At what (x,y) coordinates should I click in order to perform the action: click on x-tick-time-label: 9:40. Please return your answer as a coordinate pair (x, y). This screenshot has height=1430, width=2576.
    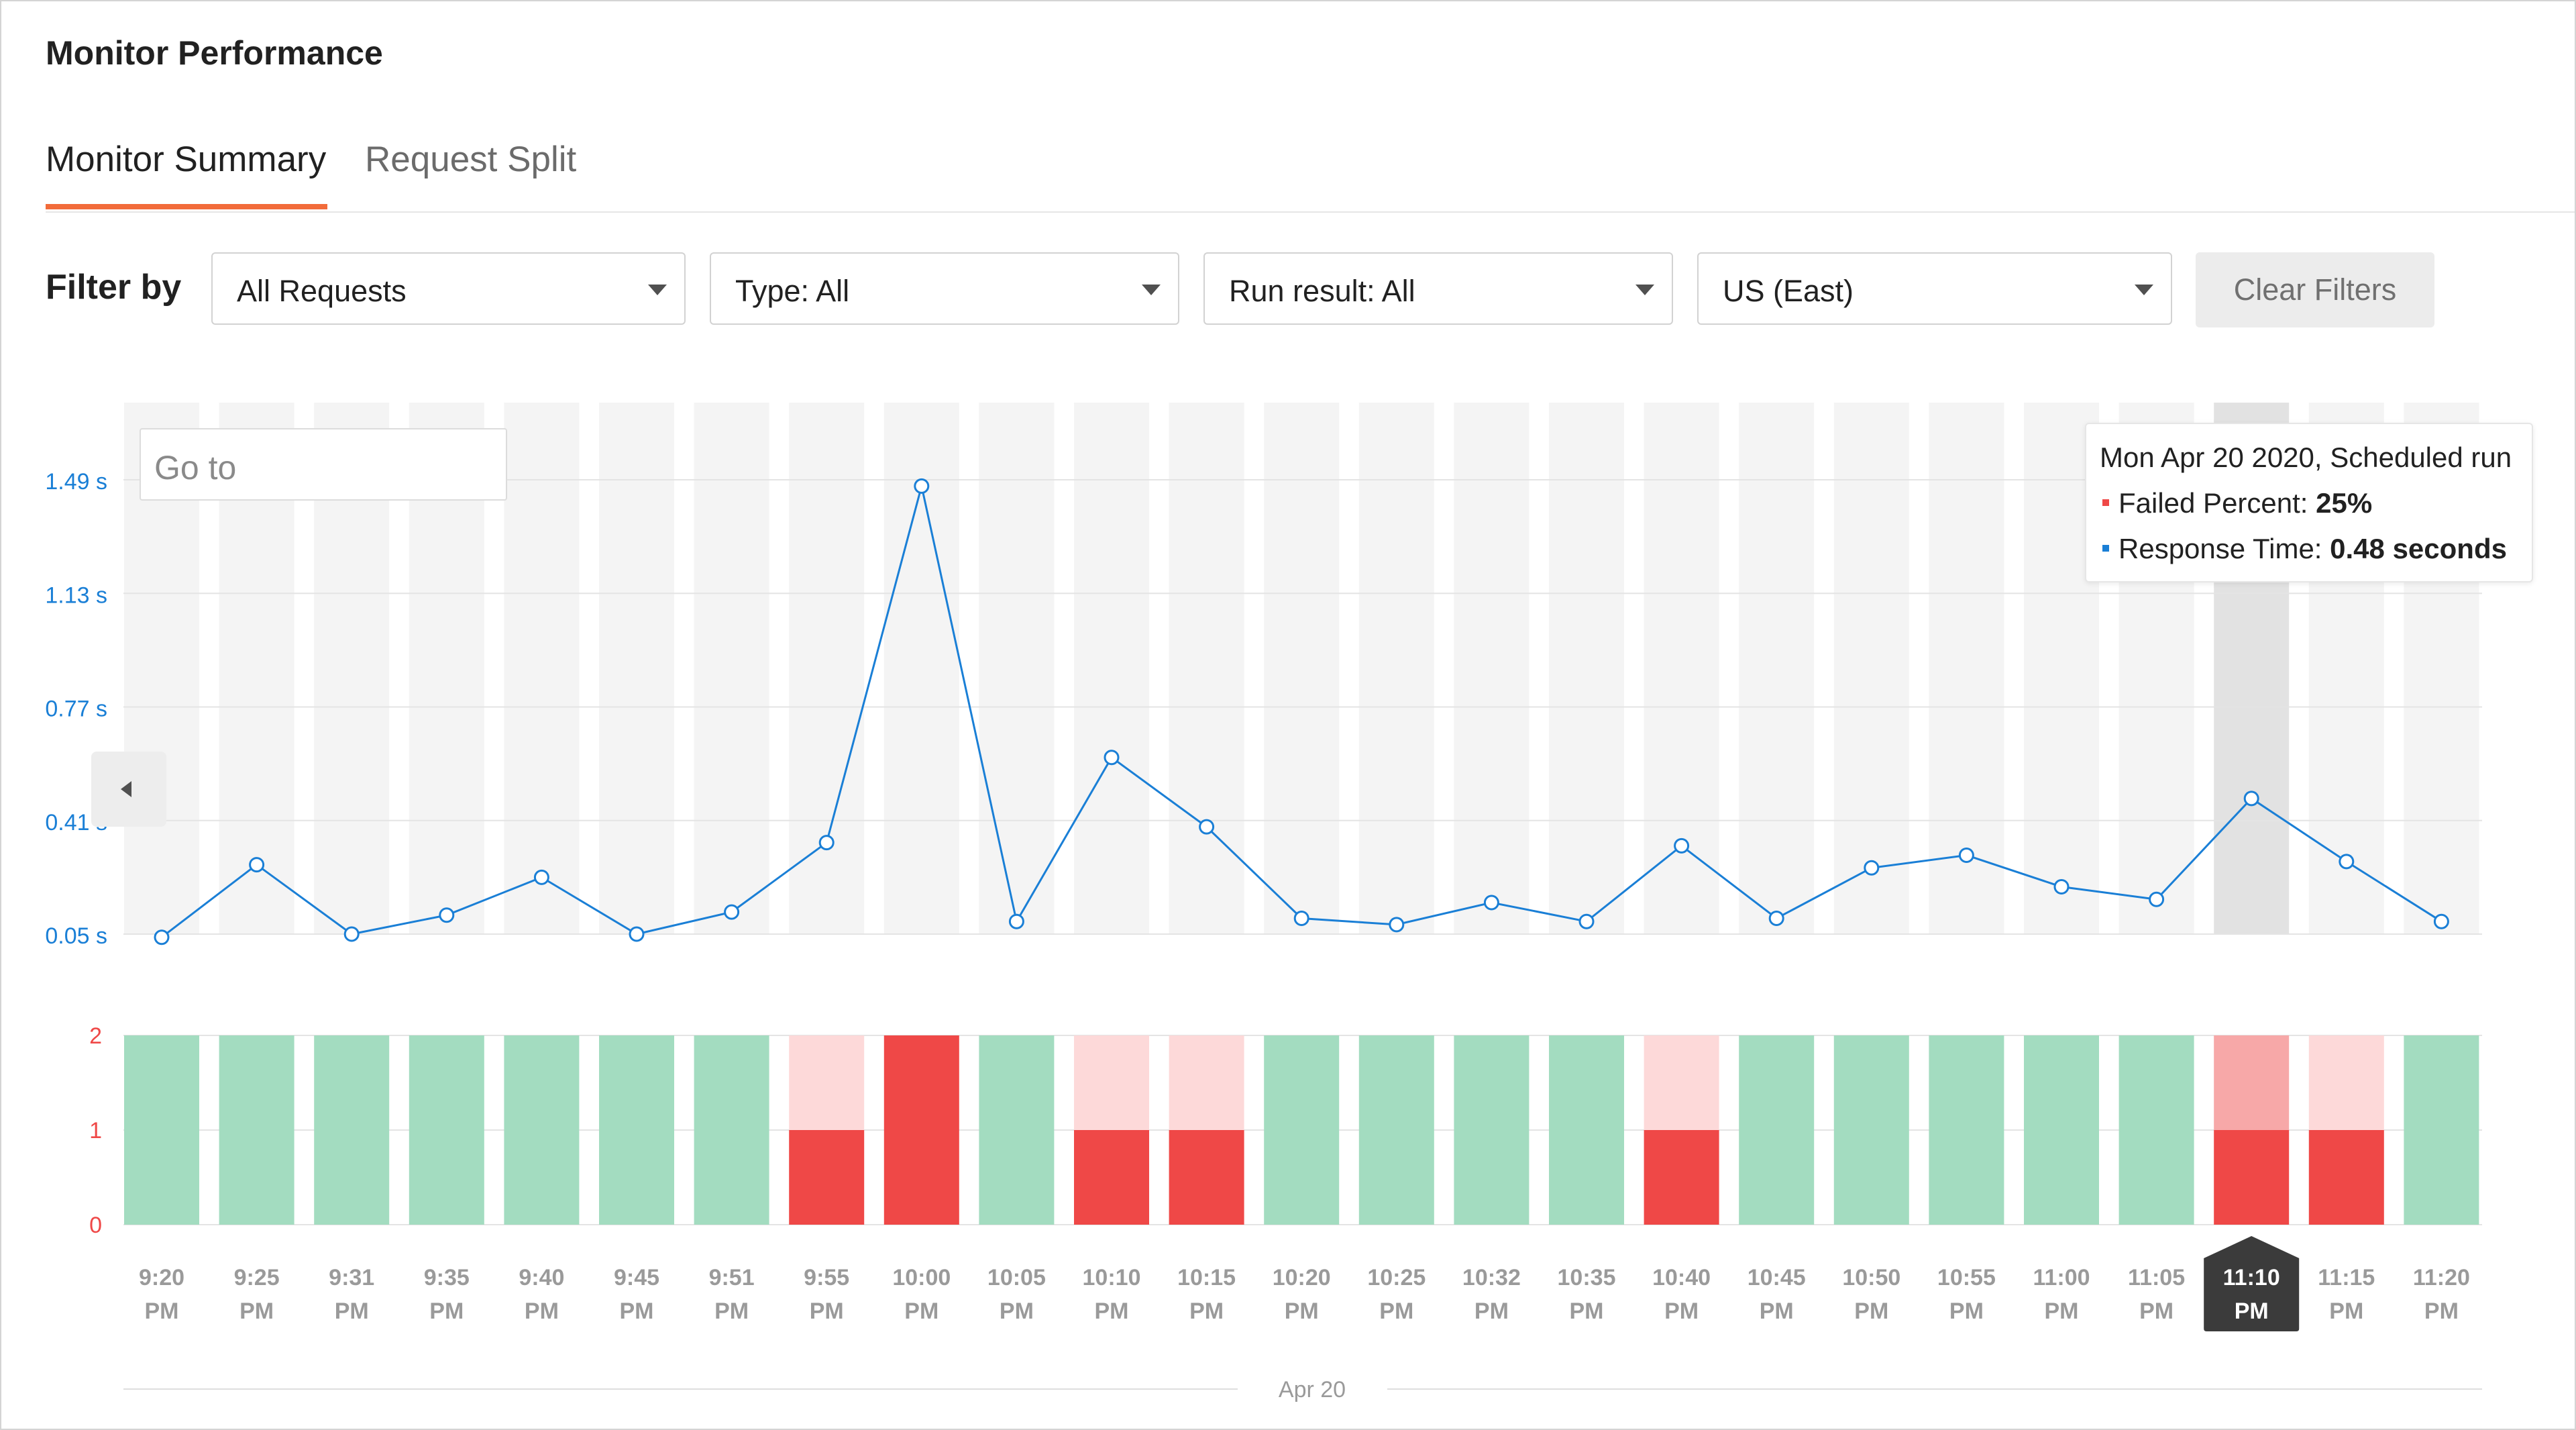
    Looking at the image, I should click on (541, 1277).